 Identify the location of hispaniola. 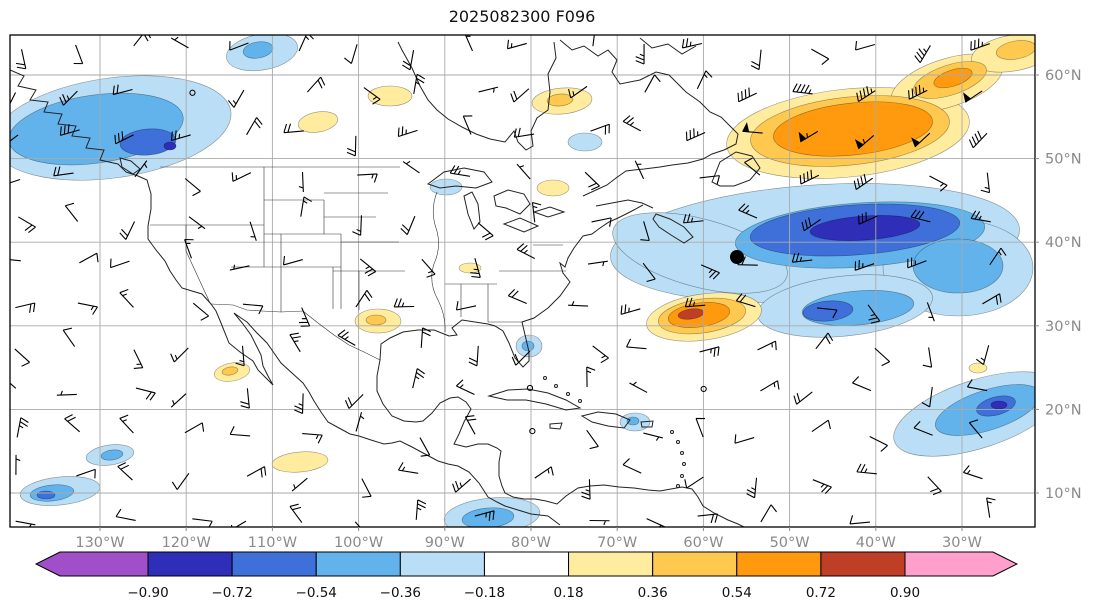
(605, 420).